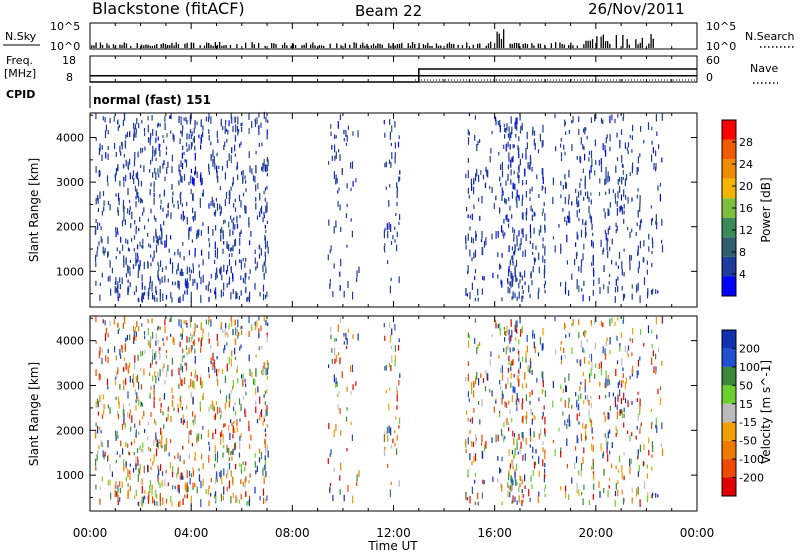 The image size is (800, 554). I want to click on power-colorbar-tick-label: 16, so click(746, 208).